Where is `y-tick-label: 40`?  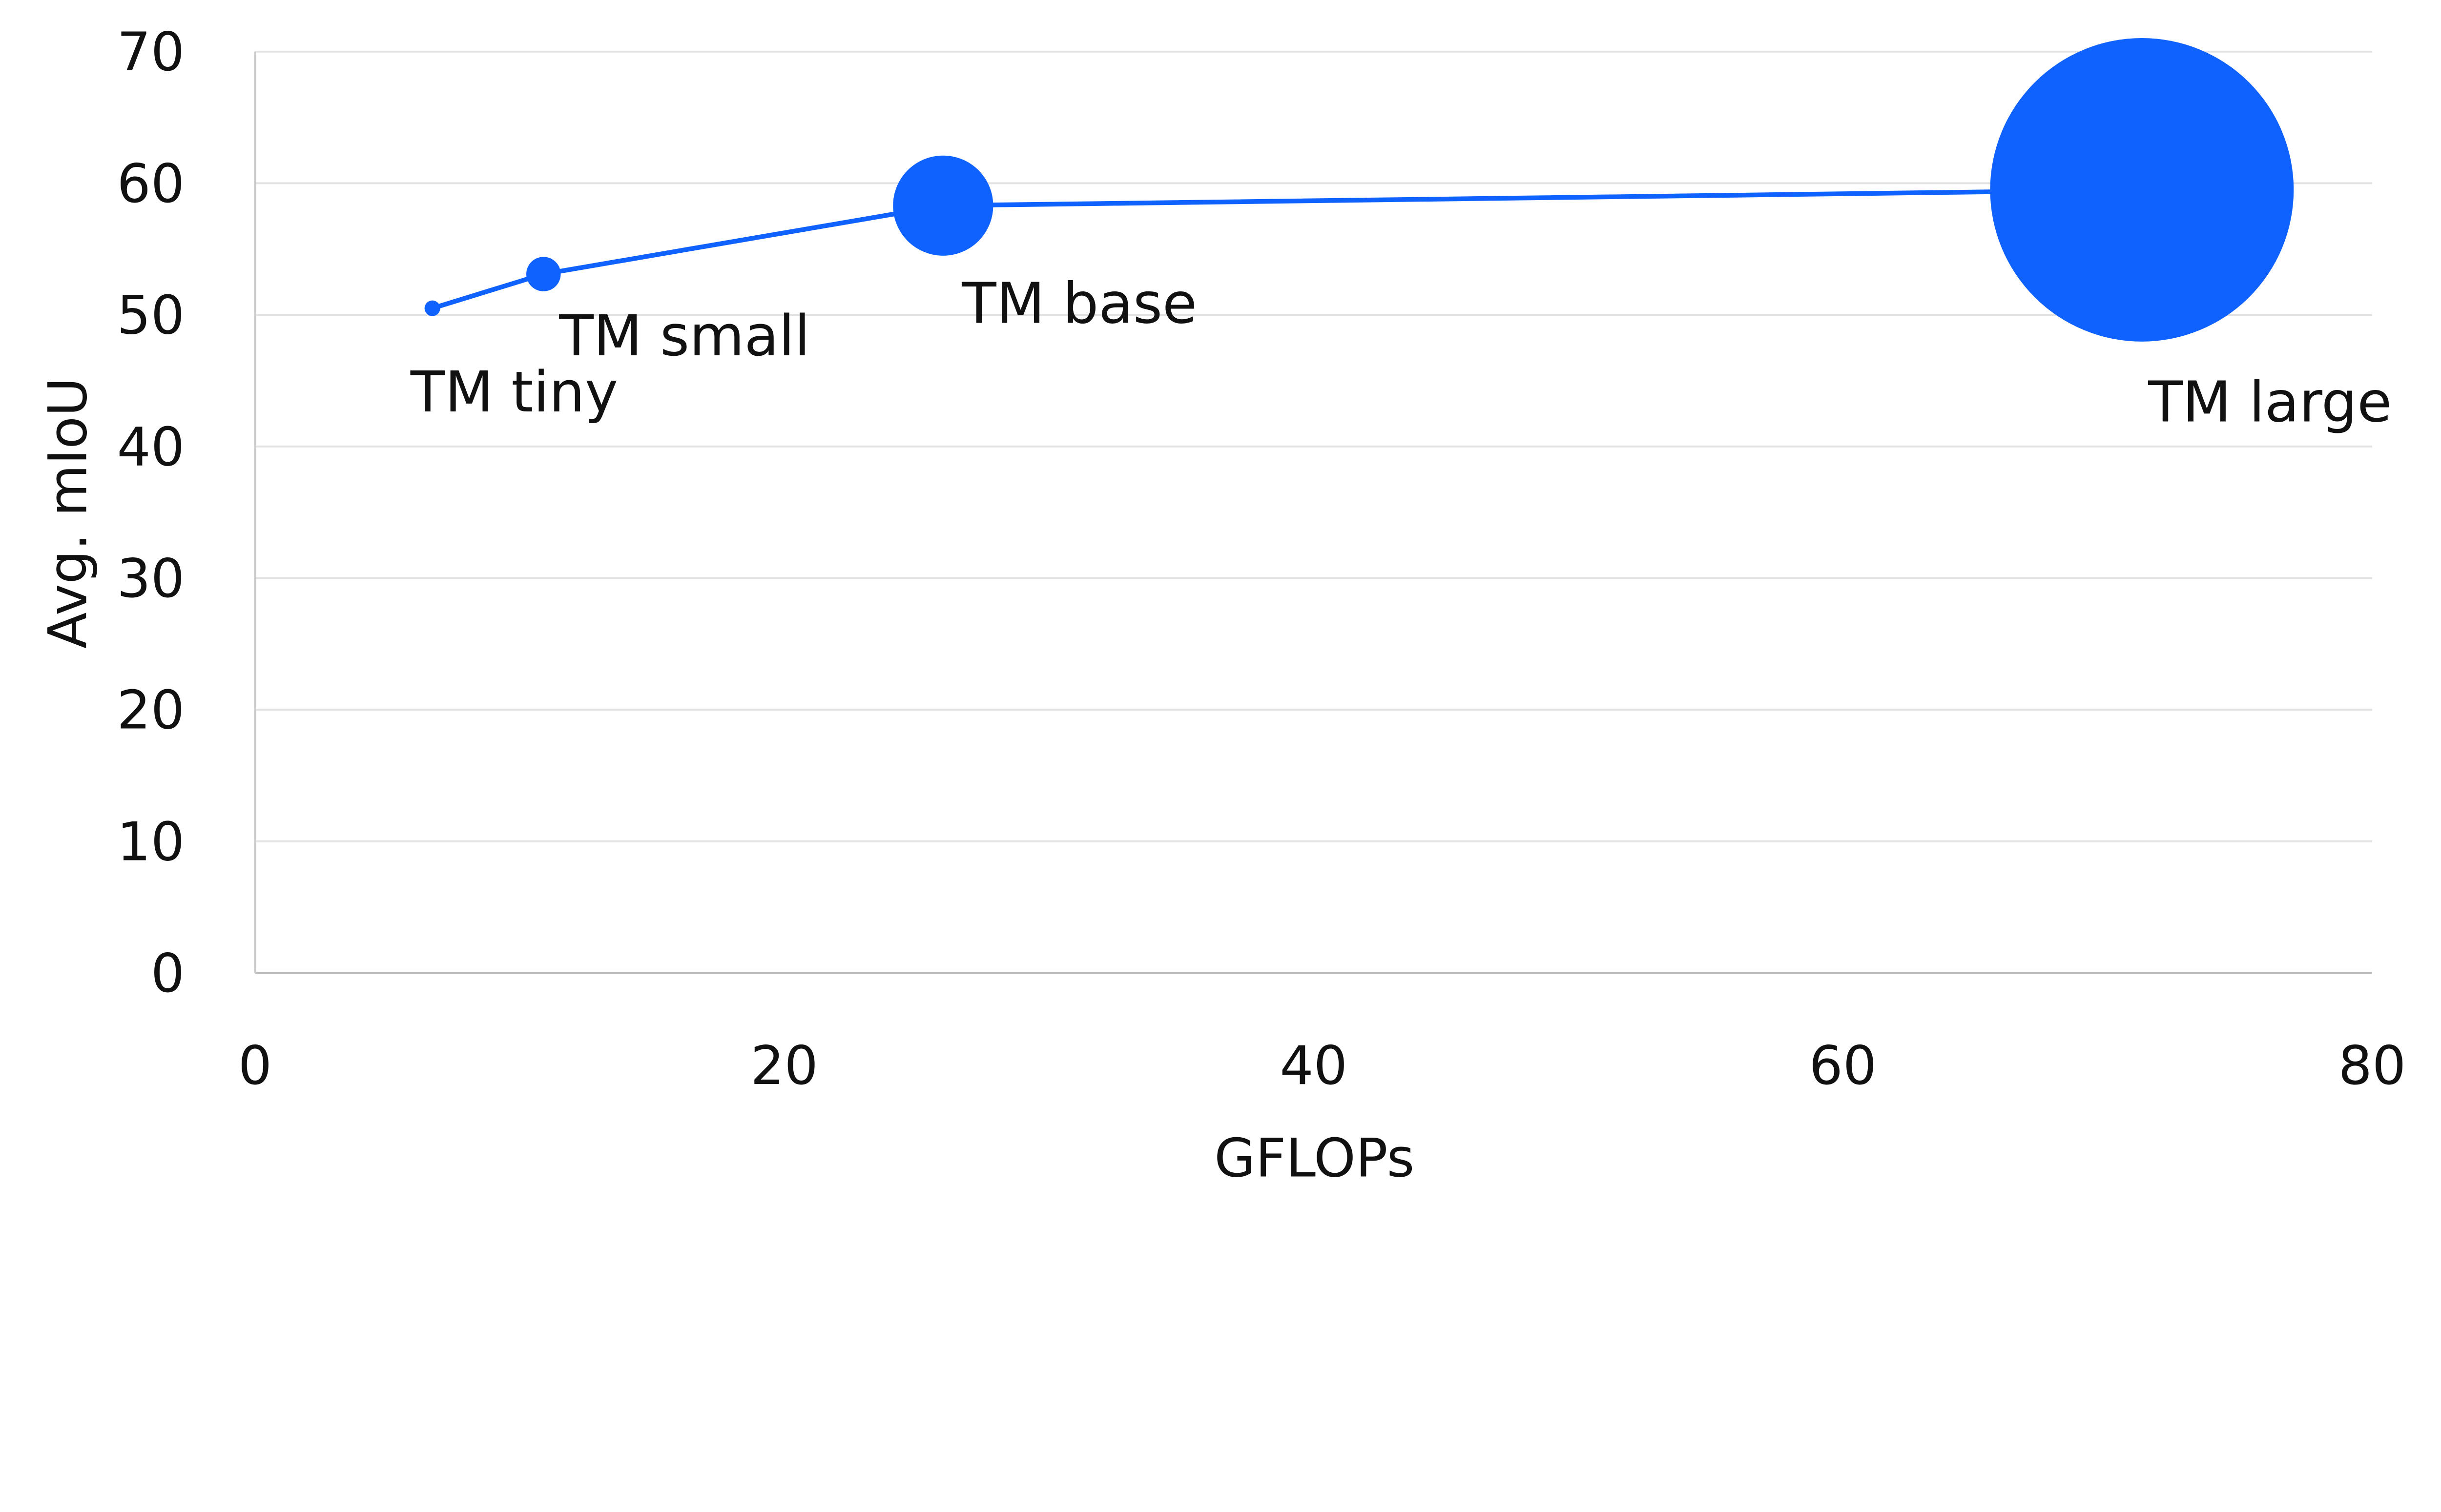 y-tick-label: 40 is located at coordinates (151, 447).